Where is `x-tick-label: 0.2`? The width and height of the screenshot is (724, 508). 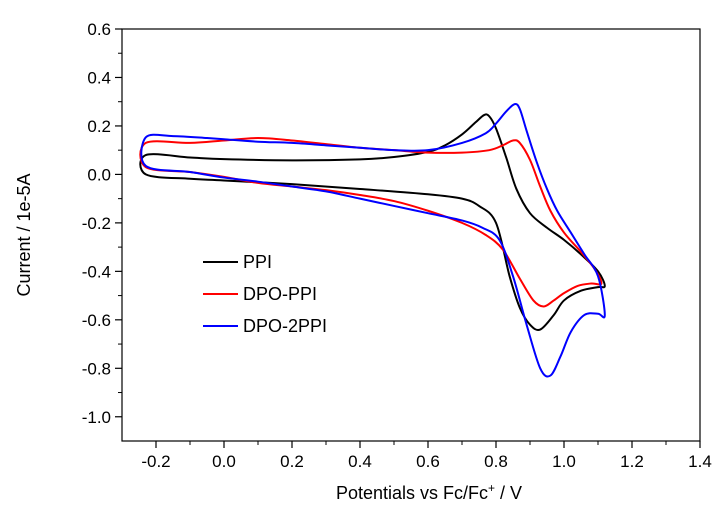
x-tick-label: 0.2 is located at coordinates (292, 461).